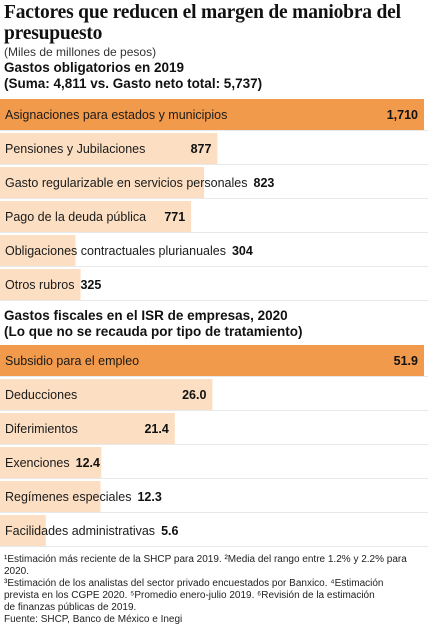 This screenshot has width=428, height=626. I want to click on footnote-line: de finanzas públicas de 2019., so click(70, 607).